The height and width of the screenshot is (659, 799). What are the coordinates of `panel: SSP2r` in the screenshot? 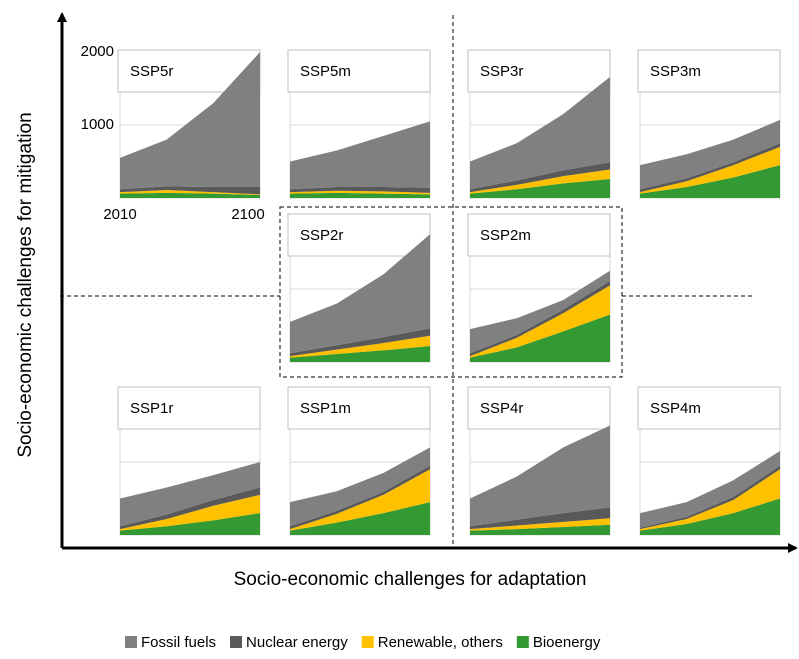 It's located at (359, 288).